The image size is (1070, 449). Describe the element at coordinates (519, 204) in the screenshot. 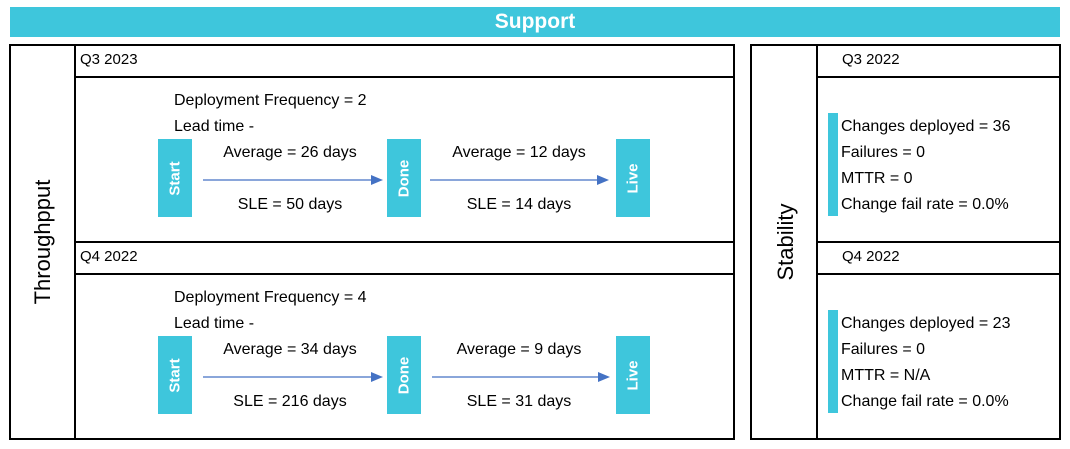

I see `segment-sle: SLE = 14 days` at that location.